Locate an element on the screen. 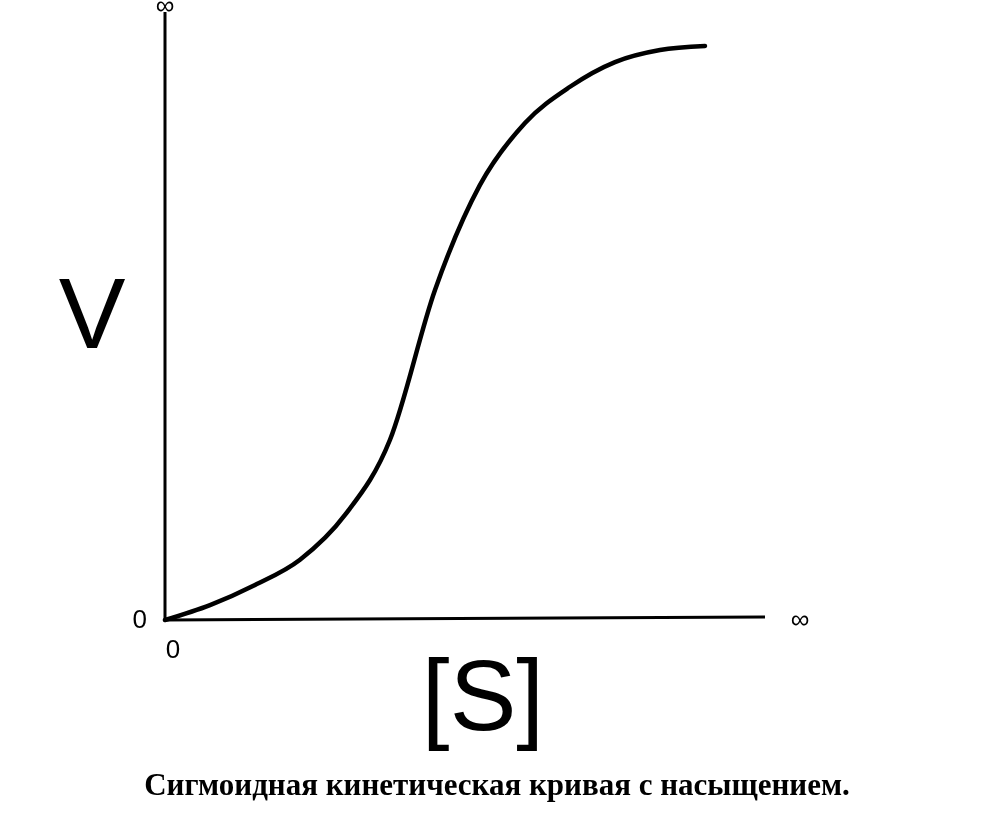 The image size is (1004, 827). annotation: 0 is located at coordinates (139, 619).